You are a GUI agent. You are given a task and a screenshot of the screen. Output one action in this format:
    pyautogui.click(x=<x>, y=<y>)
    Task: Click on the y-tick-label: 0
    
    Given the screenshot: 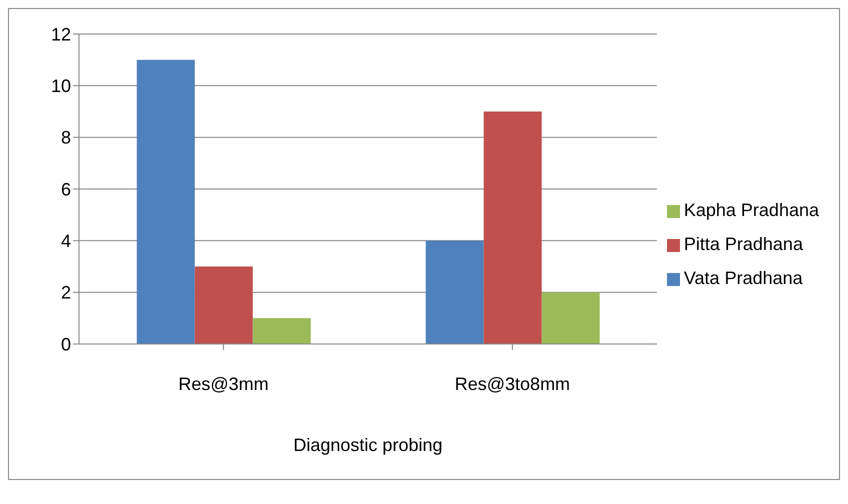 What is the action you would take?
    pyautogui.click(x=65, y=344)
    